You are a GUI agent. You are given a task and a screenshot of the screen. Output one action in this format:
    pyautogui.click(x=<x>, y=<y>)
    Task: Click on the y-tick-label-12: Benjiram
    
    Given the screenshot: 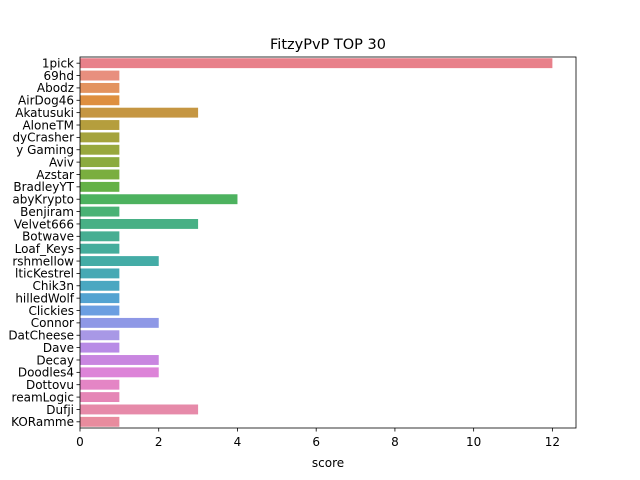 What is the action you would take?
    pyautogui.click(x=47, y=212)
    